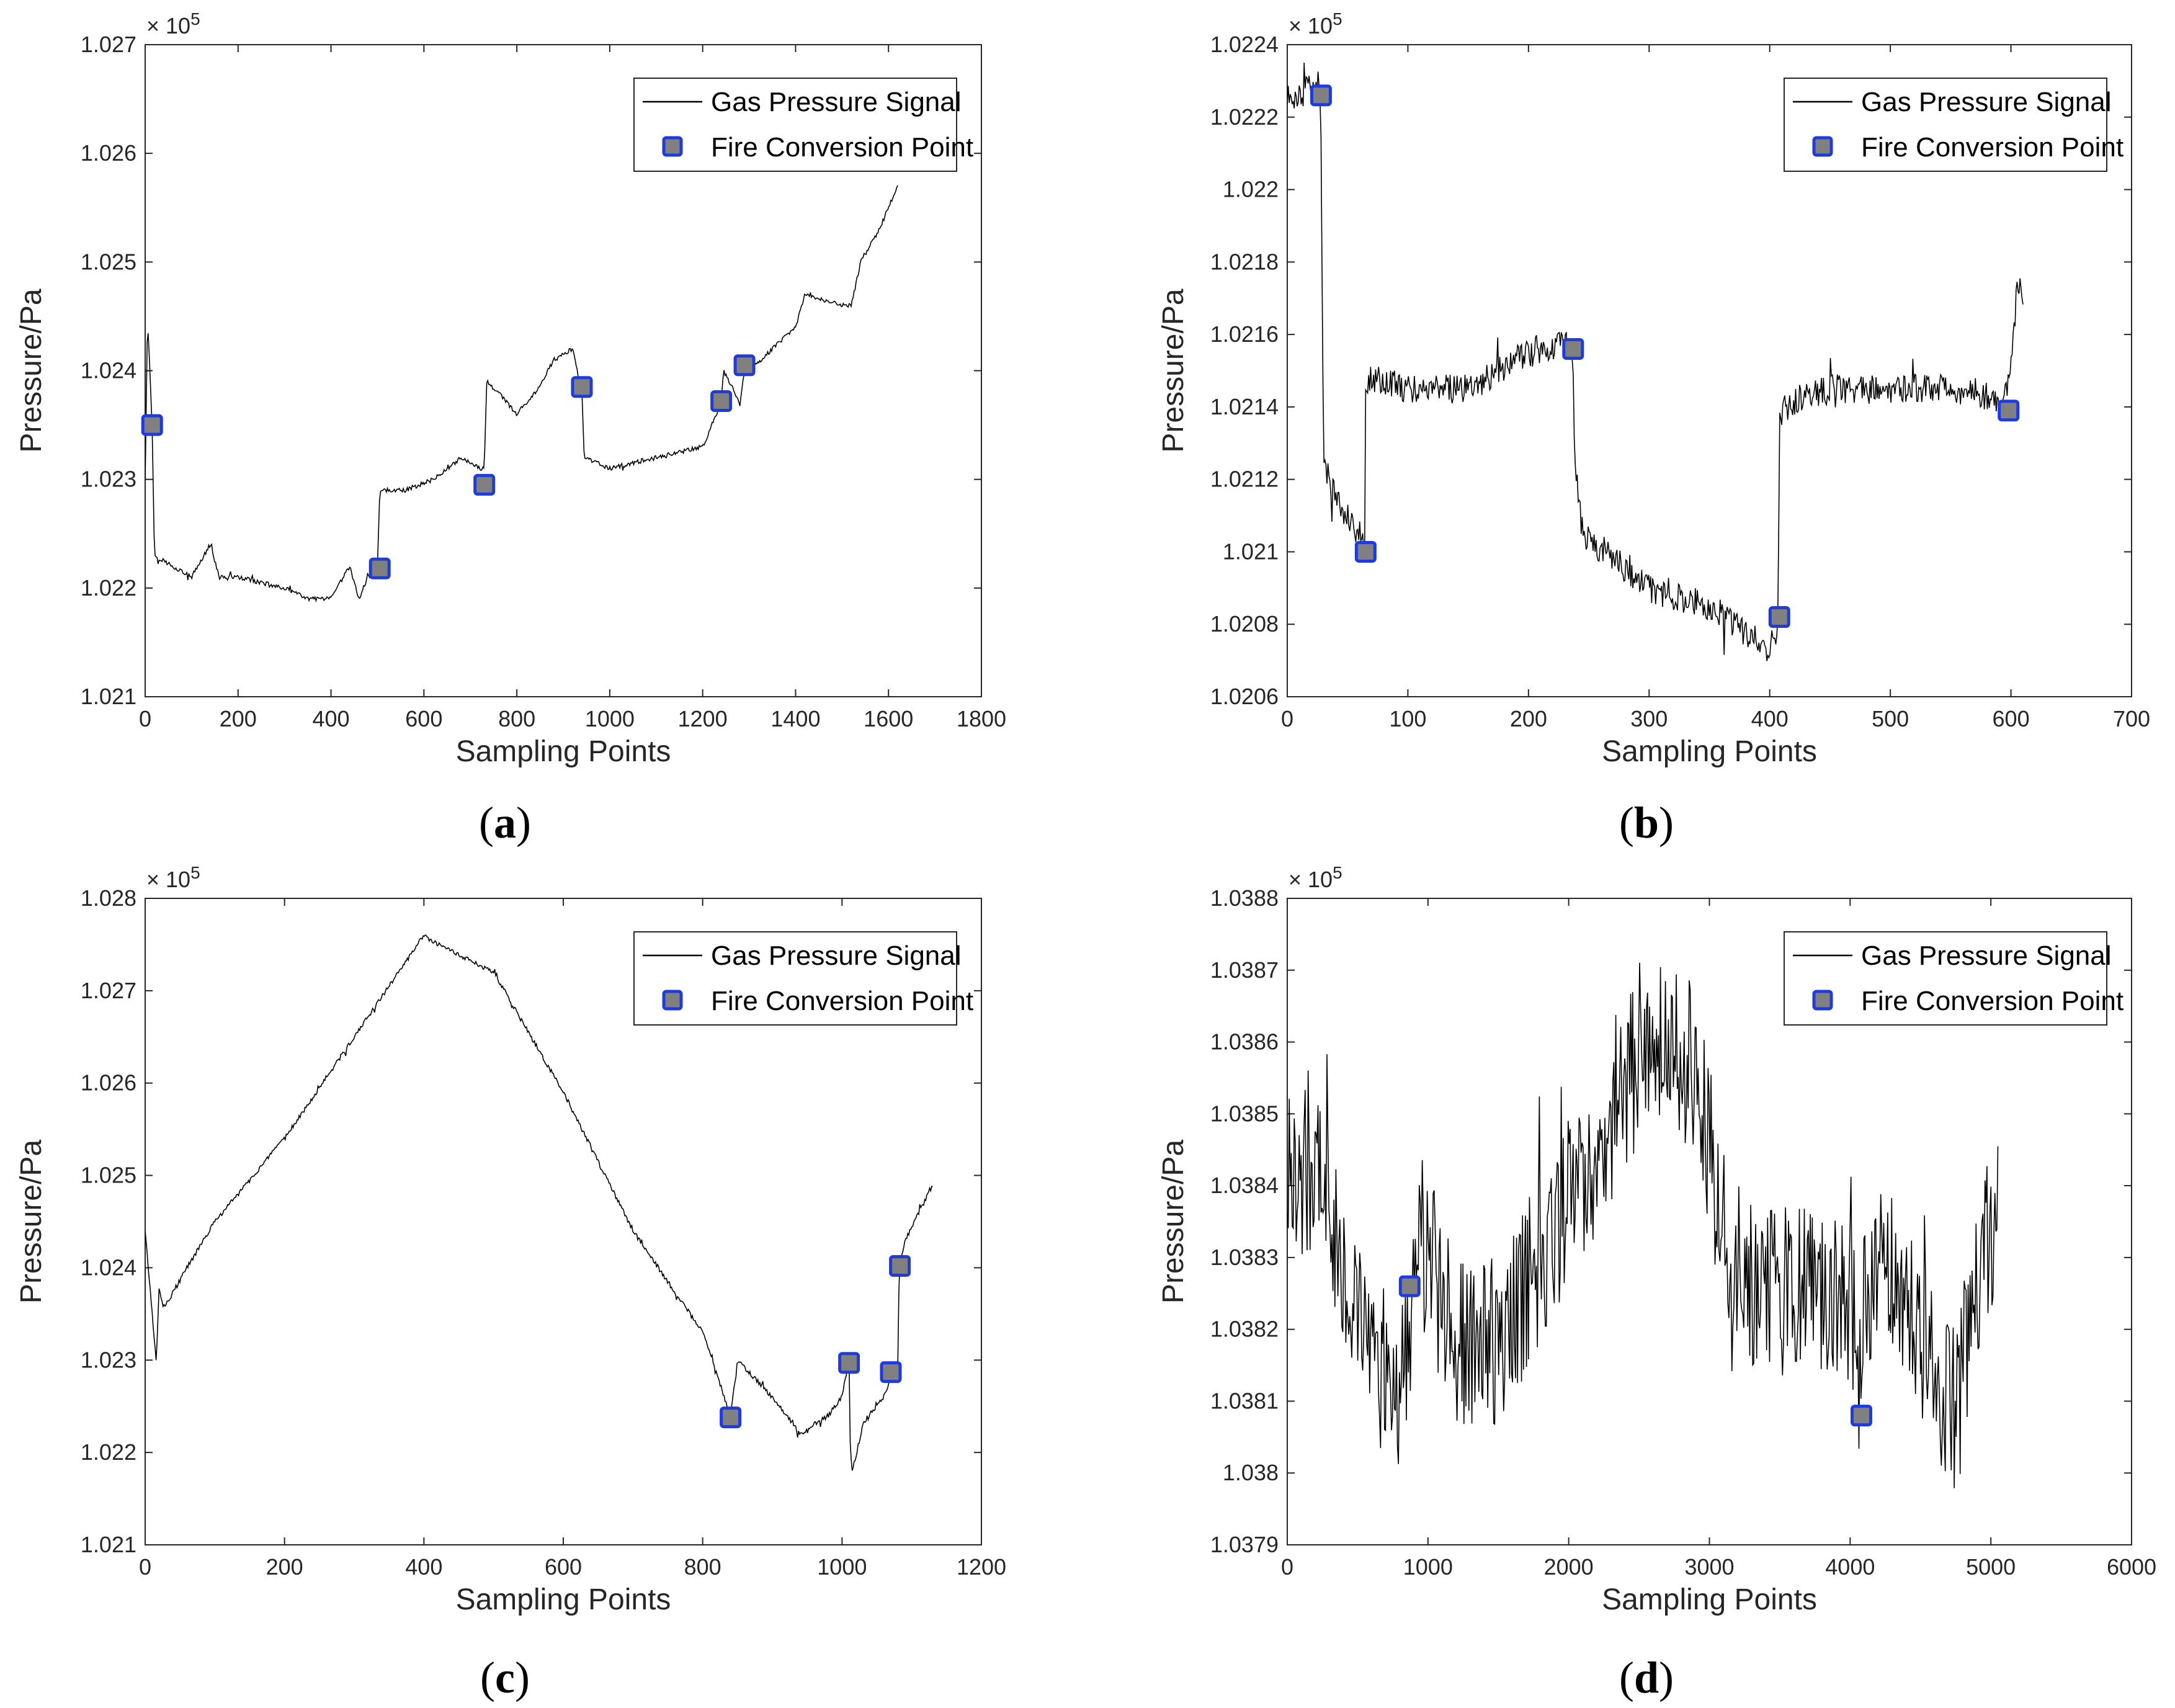 The image size is (2175, 1708). What do you see at coordinates (1244, 697) in the screenshot?
I see `y-tick-label: 1.0206` at bounding box center [1244, 697].